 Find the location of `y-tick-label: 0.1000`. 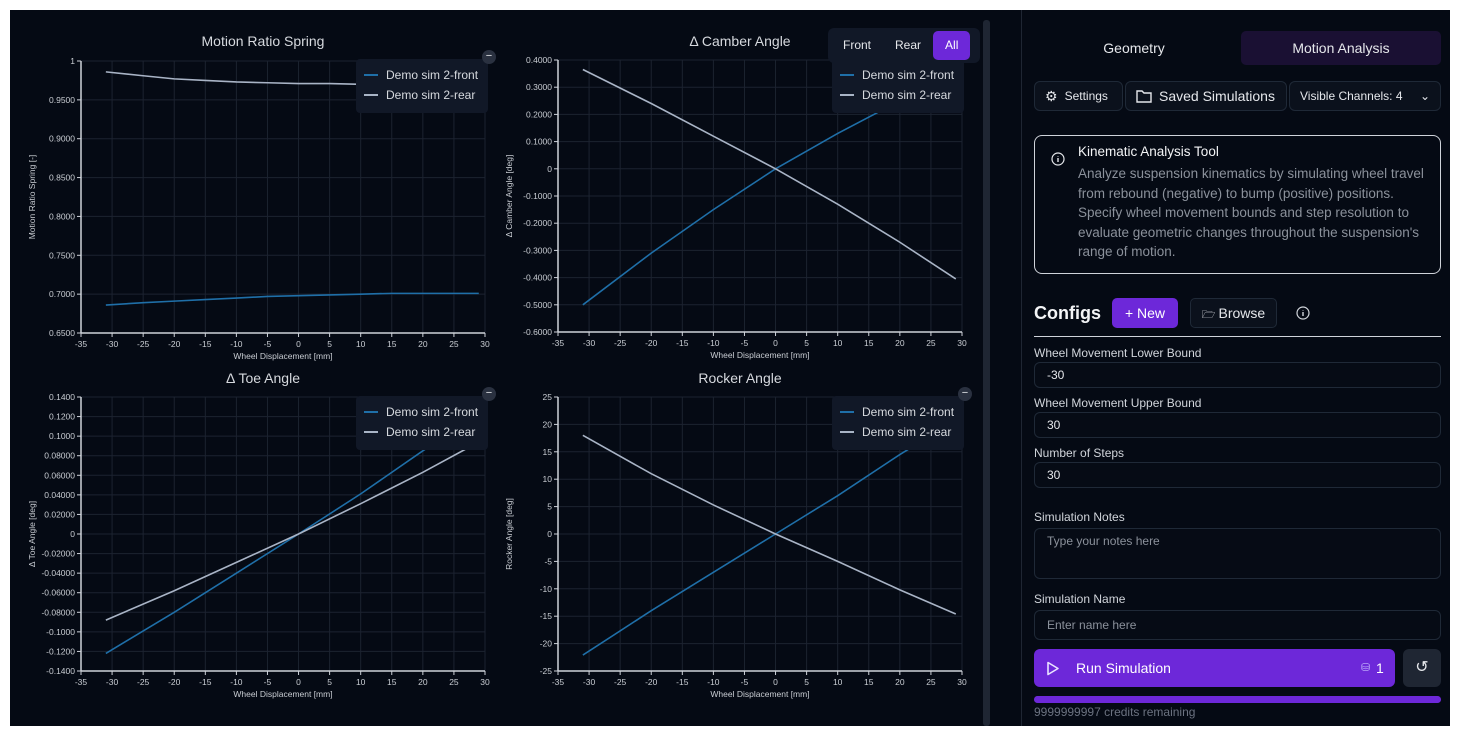

y-tick-label: 0.1000 is located at coordinates (62, 436).